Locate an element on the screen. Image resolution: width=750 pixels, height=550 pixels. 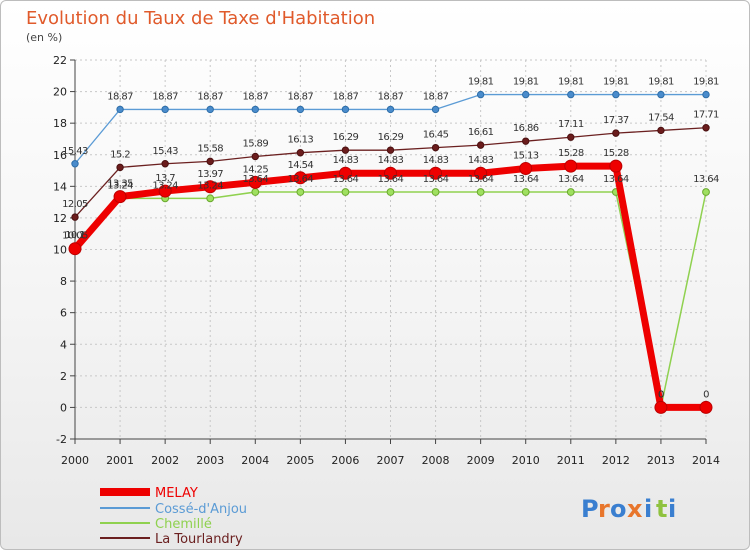
data-label: 10.1 is located at coordinates (75, 235).